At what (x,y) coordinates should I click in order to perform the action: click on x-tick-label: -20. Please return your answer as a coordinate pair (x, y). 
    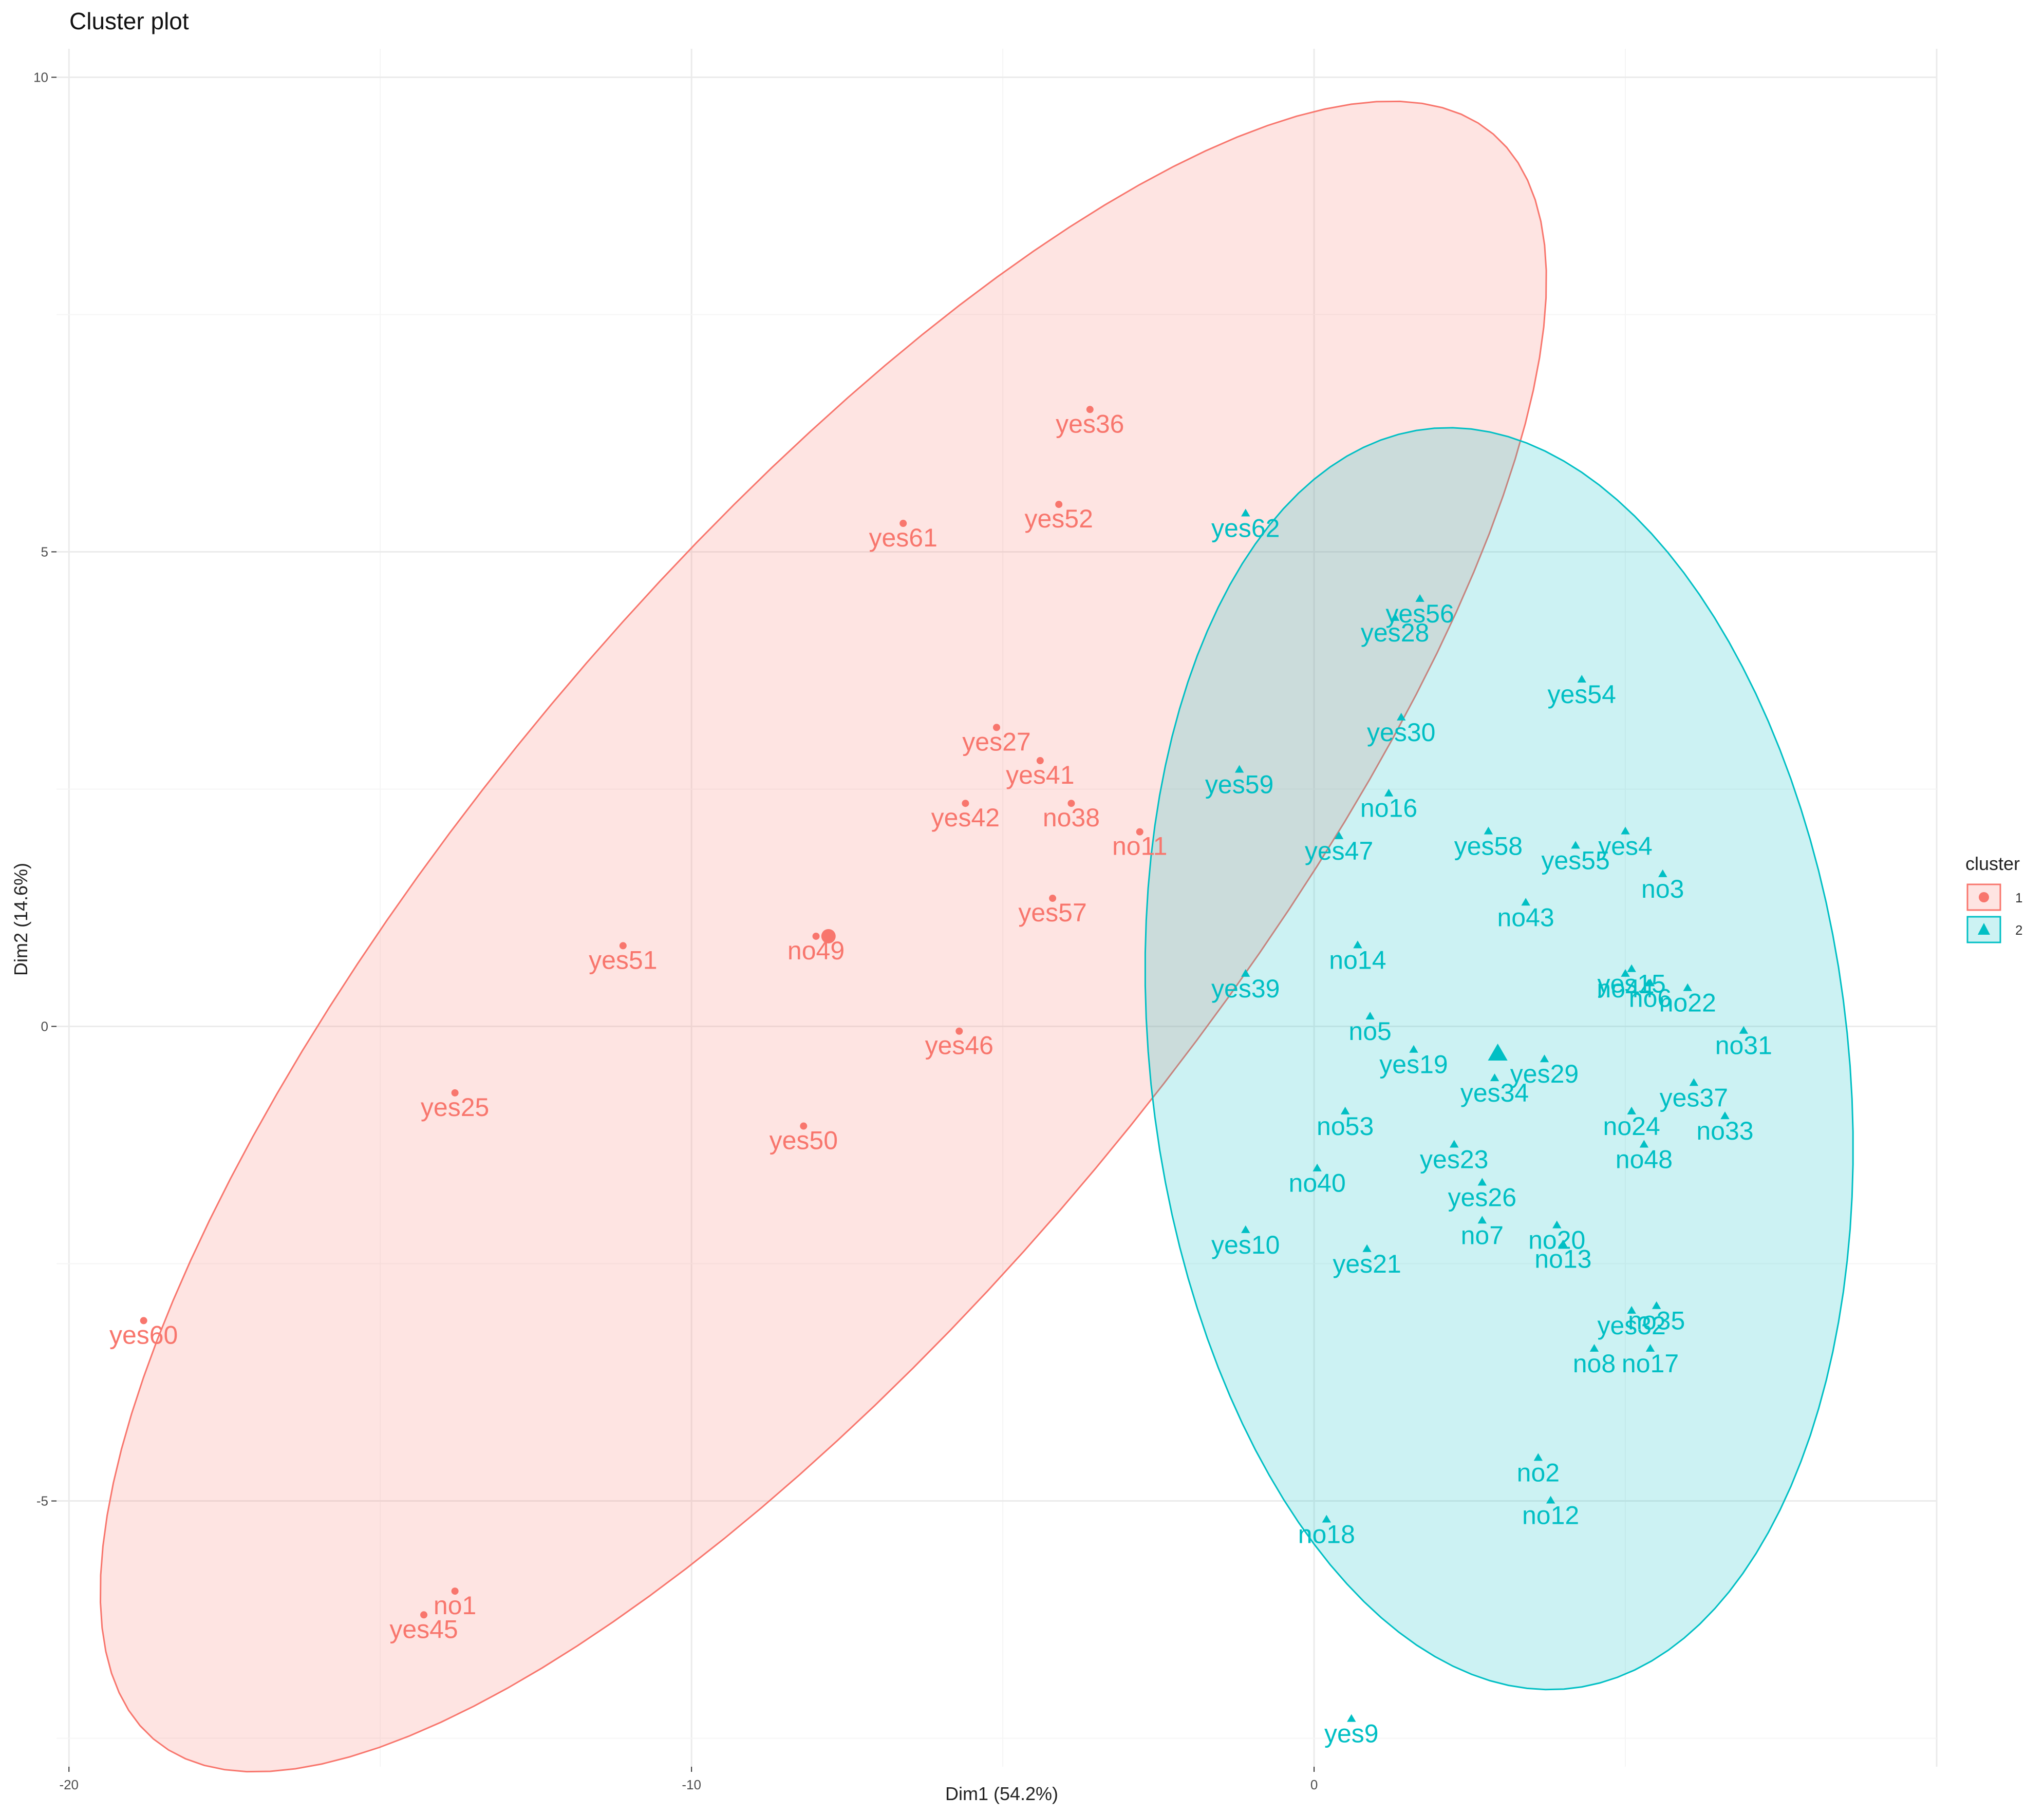
    Looking at the image, I should click on (69, 1784).